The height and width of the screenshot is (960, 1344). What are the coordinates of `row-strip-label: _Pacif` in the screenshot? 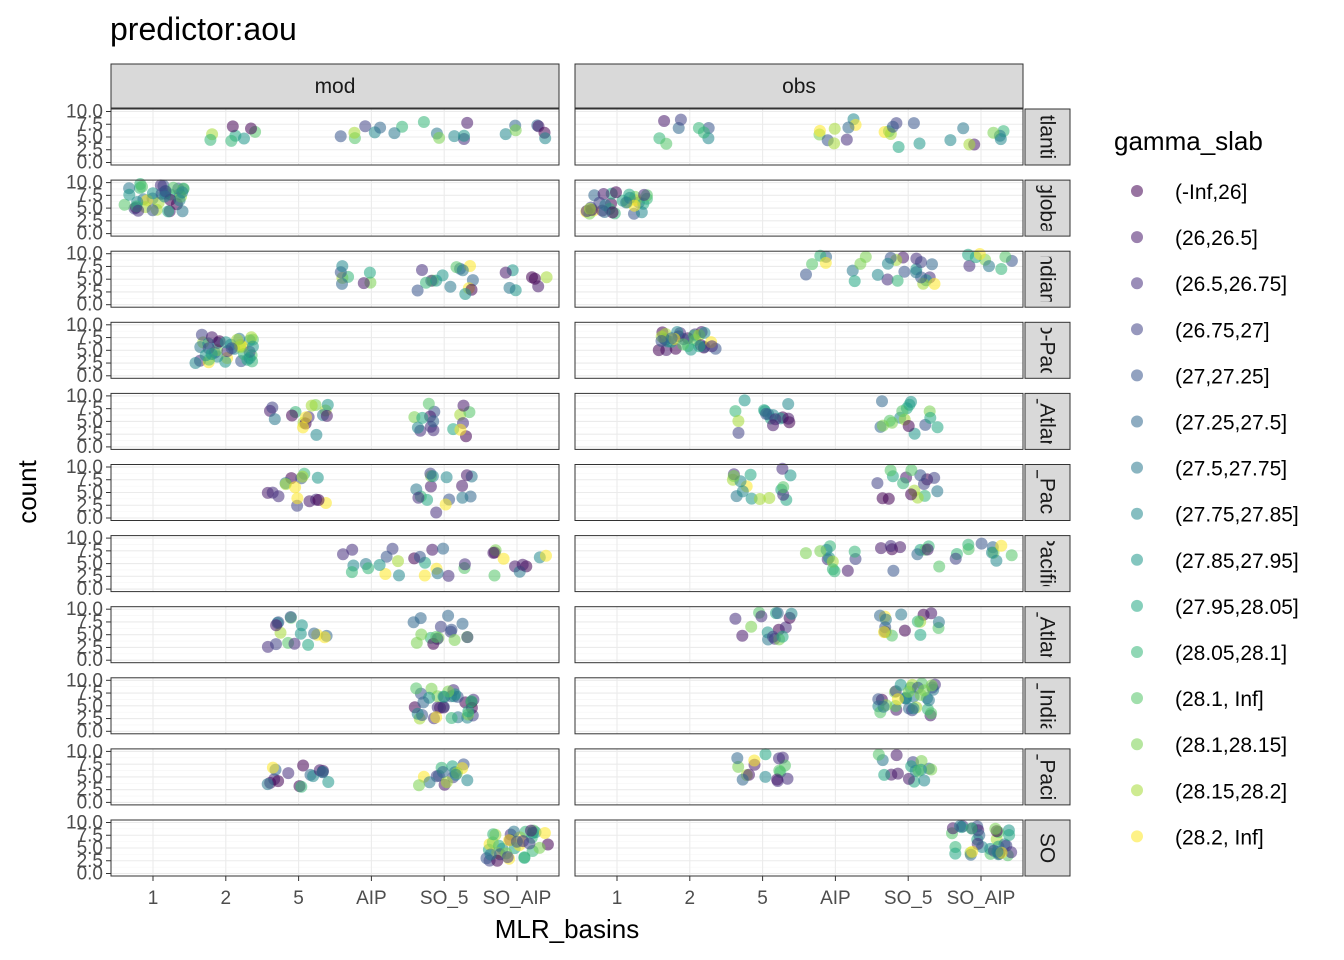 It's located at (1047, 777).